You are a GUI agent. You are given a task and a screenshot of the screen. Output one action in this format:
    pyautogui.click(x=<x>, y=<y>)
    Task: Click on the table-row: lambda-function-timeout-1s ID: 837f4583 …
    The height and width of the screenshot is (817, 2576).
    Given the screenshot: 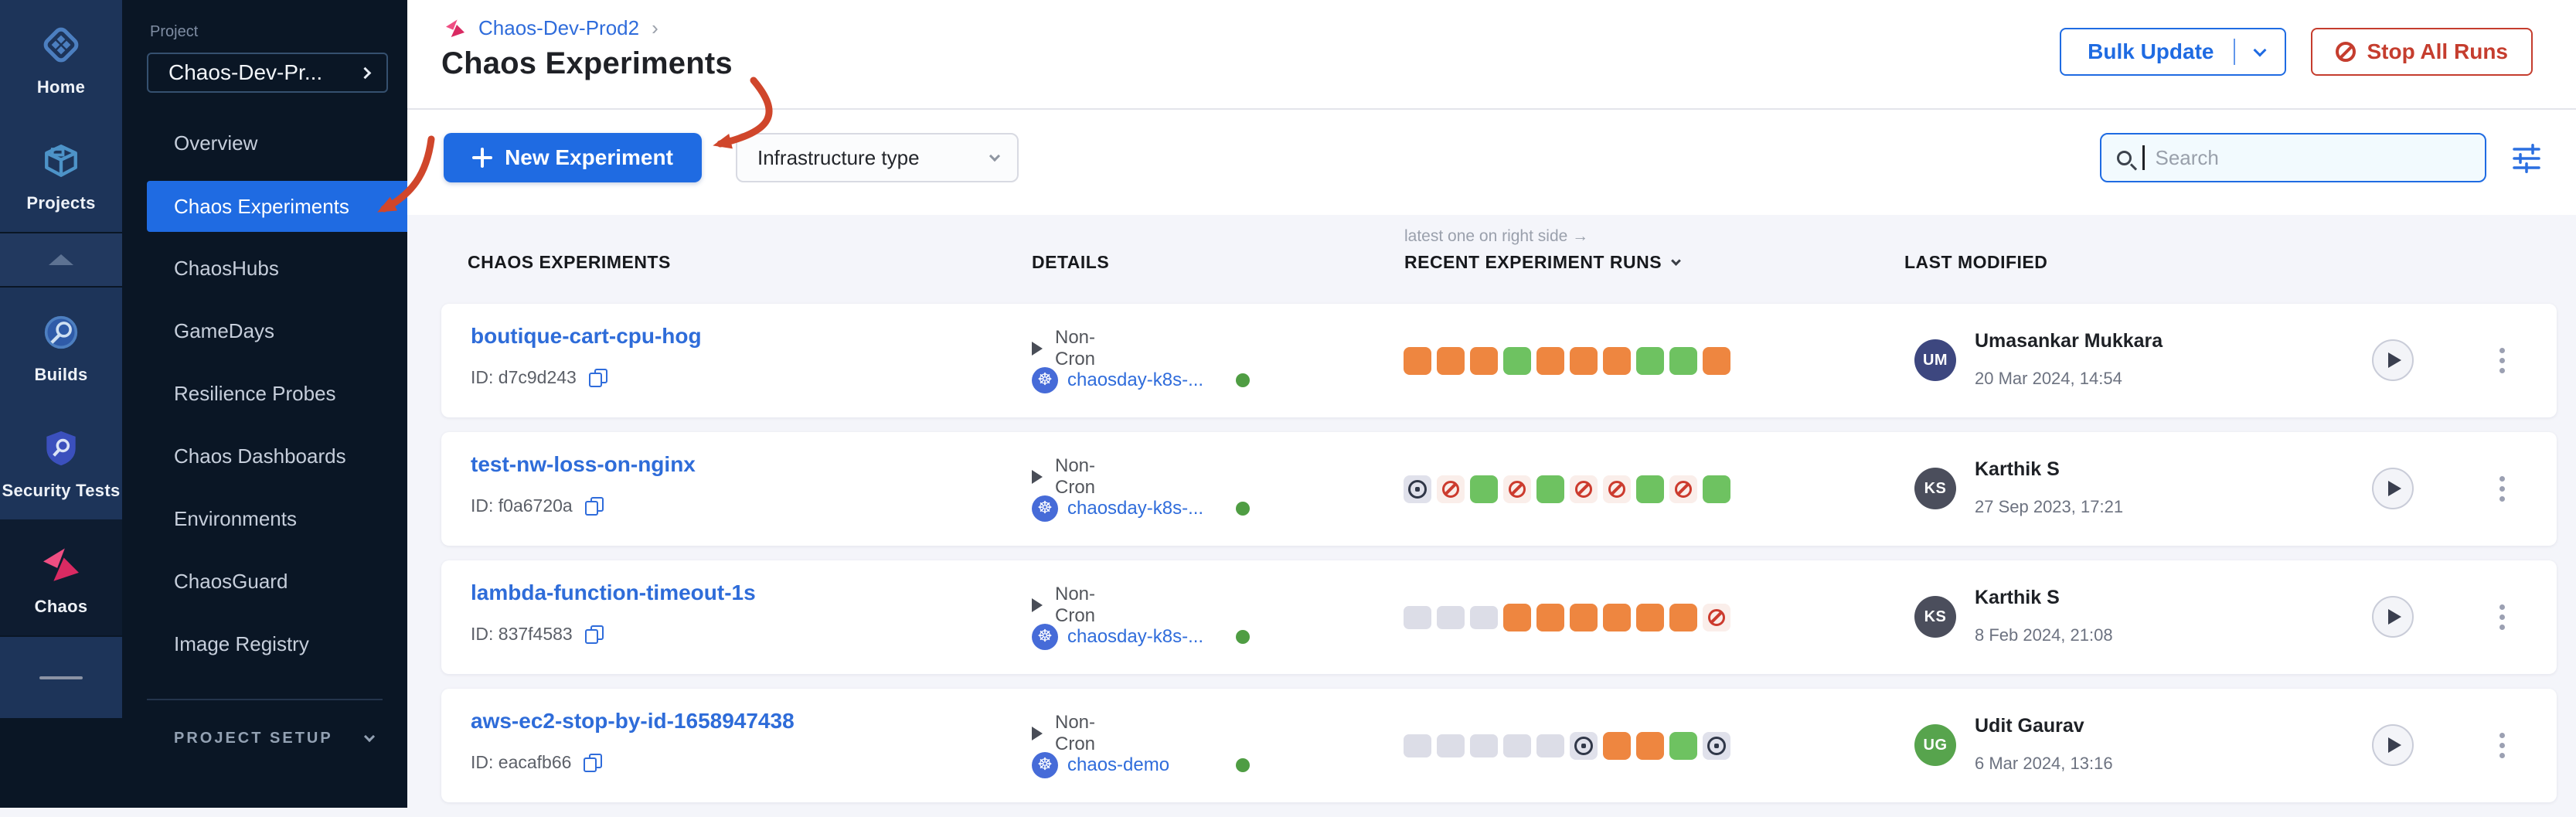 What is the action you would take?
    pyautogui.click(x=1499, y=617)
    